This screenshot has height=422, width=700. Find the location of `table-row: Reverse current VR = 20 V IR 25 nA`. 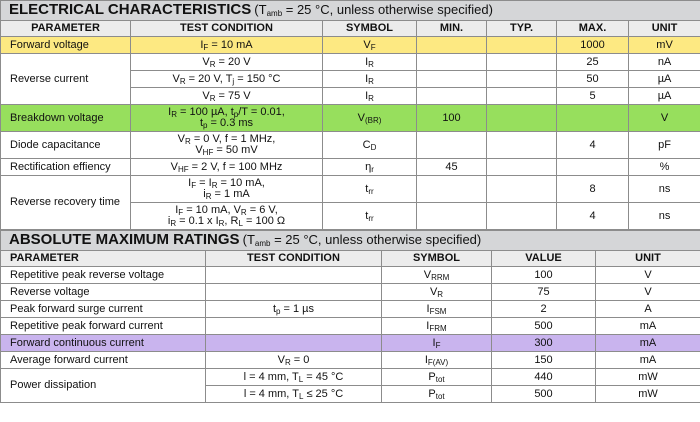

table-row: Reverse current VR = 20 V IR 25 nA is located at coordinates (350, 79).